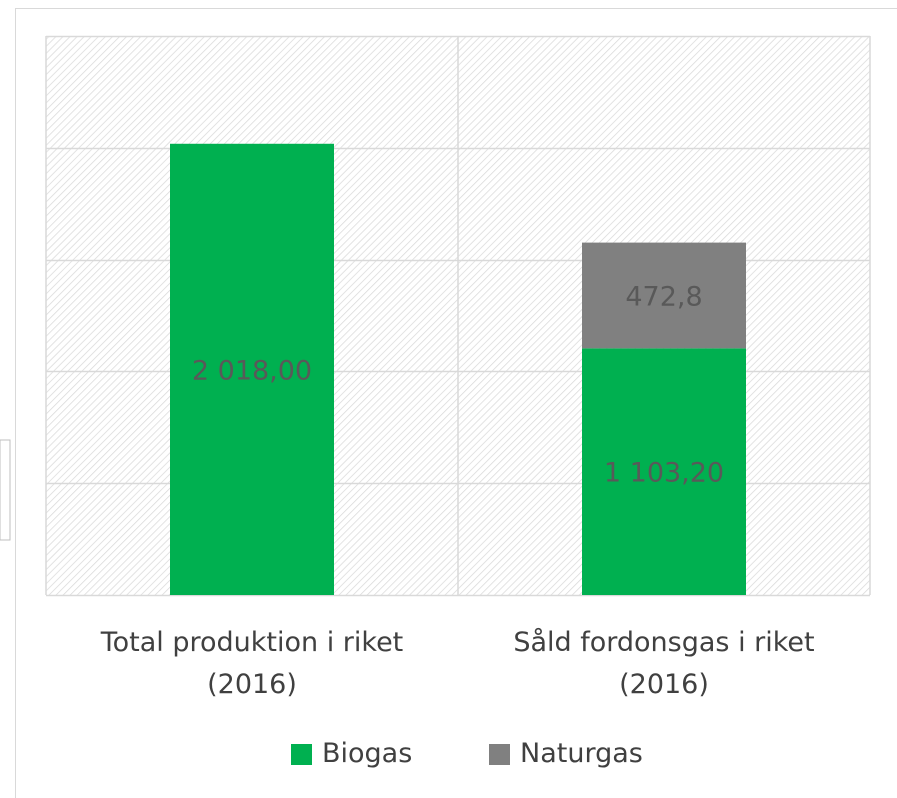 This screenshot has width=897, height=798. What do you see at coordinates (367, 753) in the screenshot?
I see `legend-label: Biogas` at bounding box center [367, 753].